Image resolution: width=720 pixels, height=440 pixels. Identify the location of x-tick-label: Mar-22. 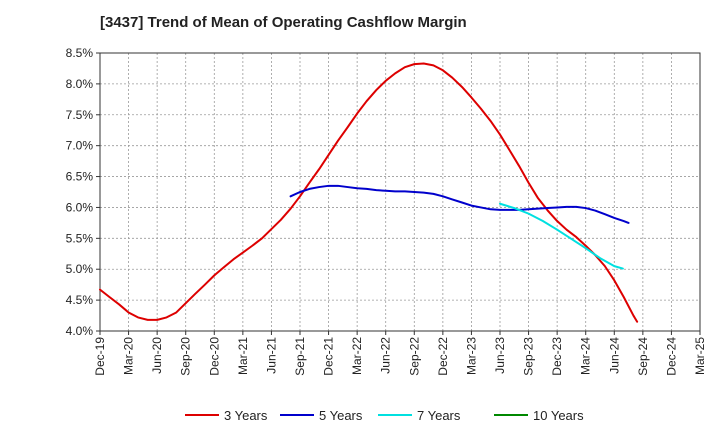
(357, 356).